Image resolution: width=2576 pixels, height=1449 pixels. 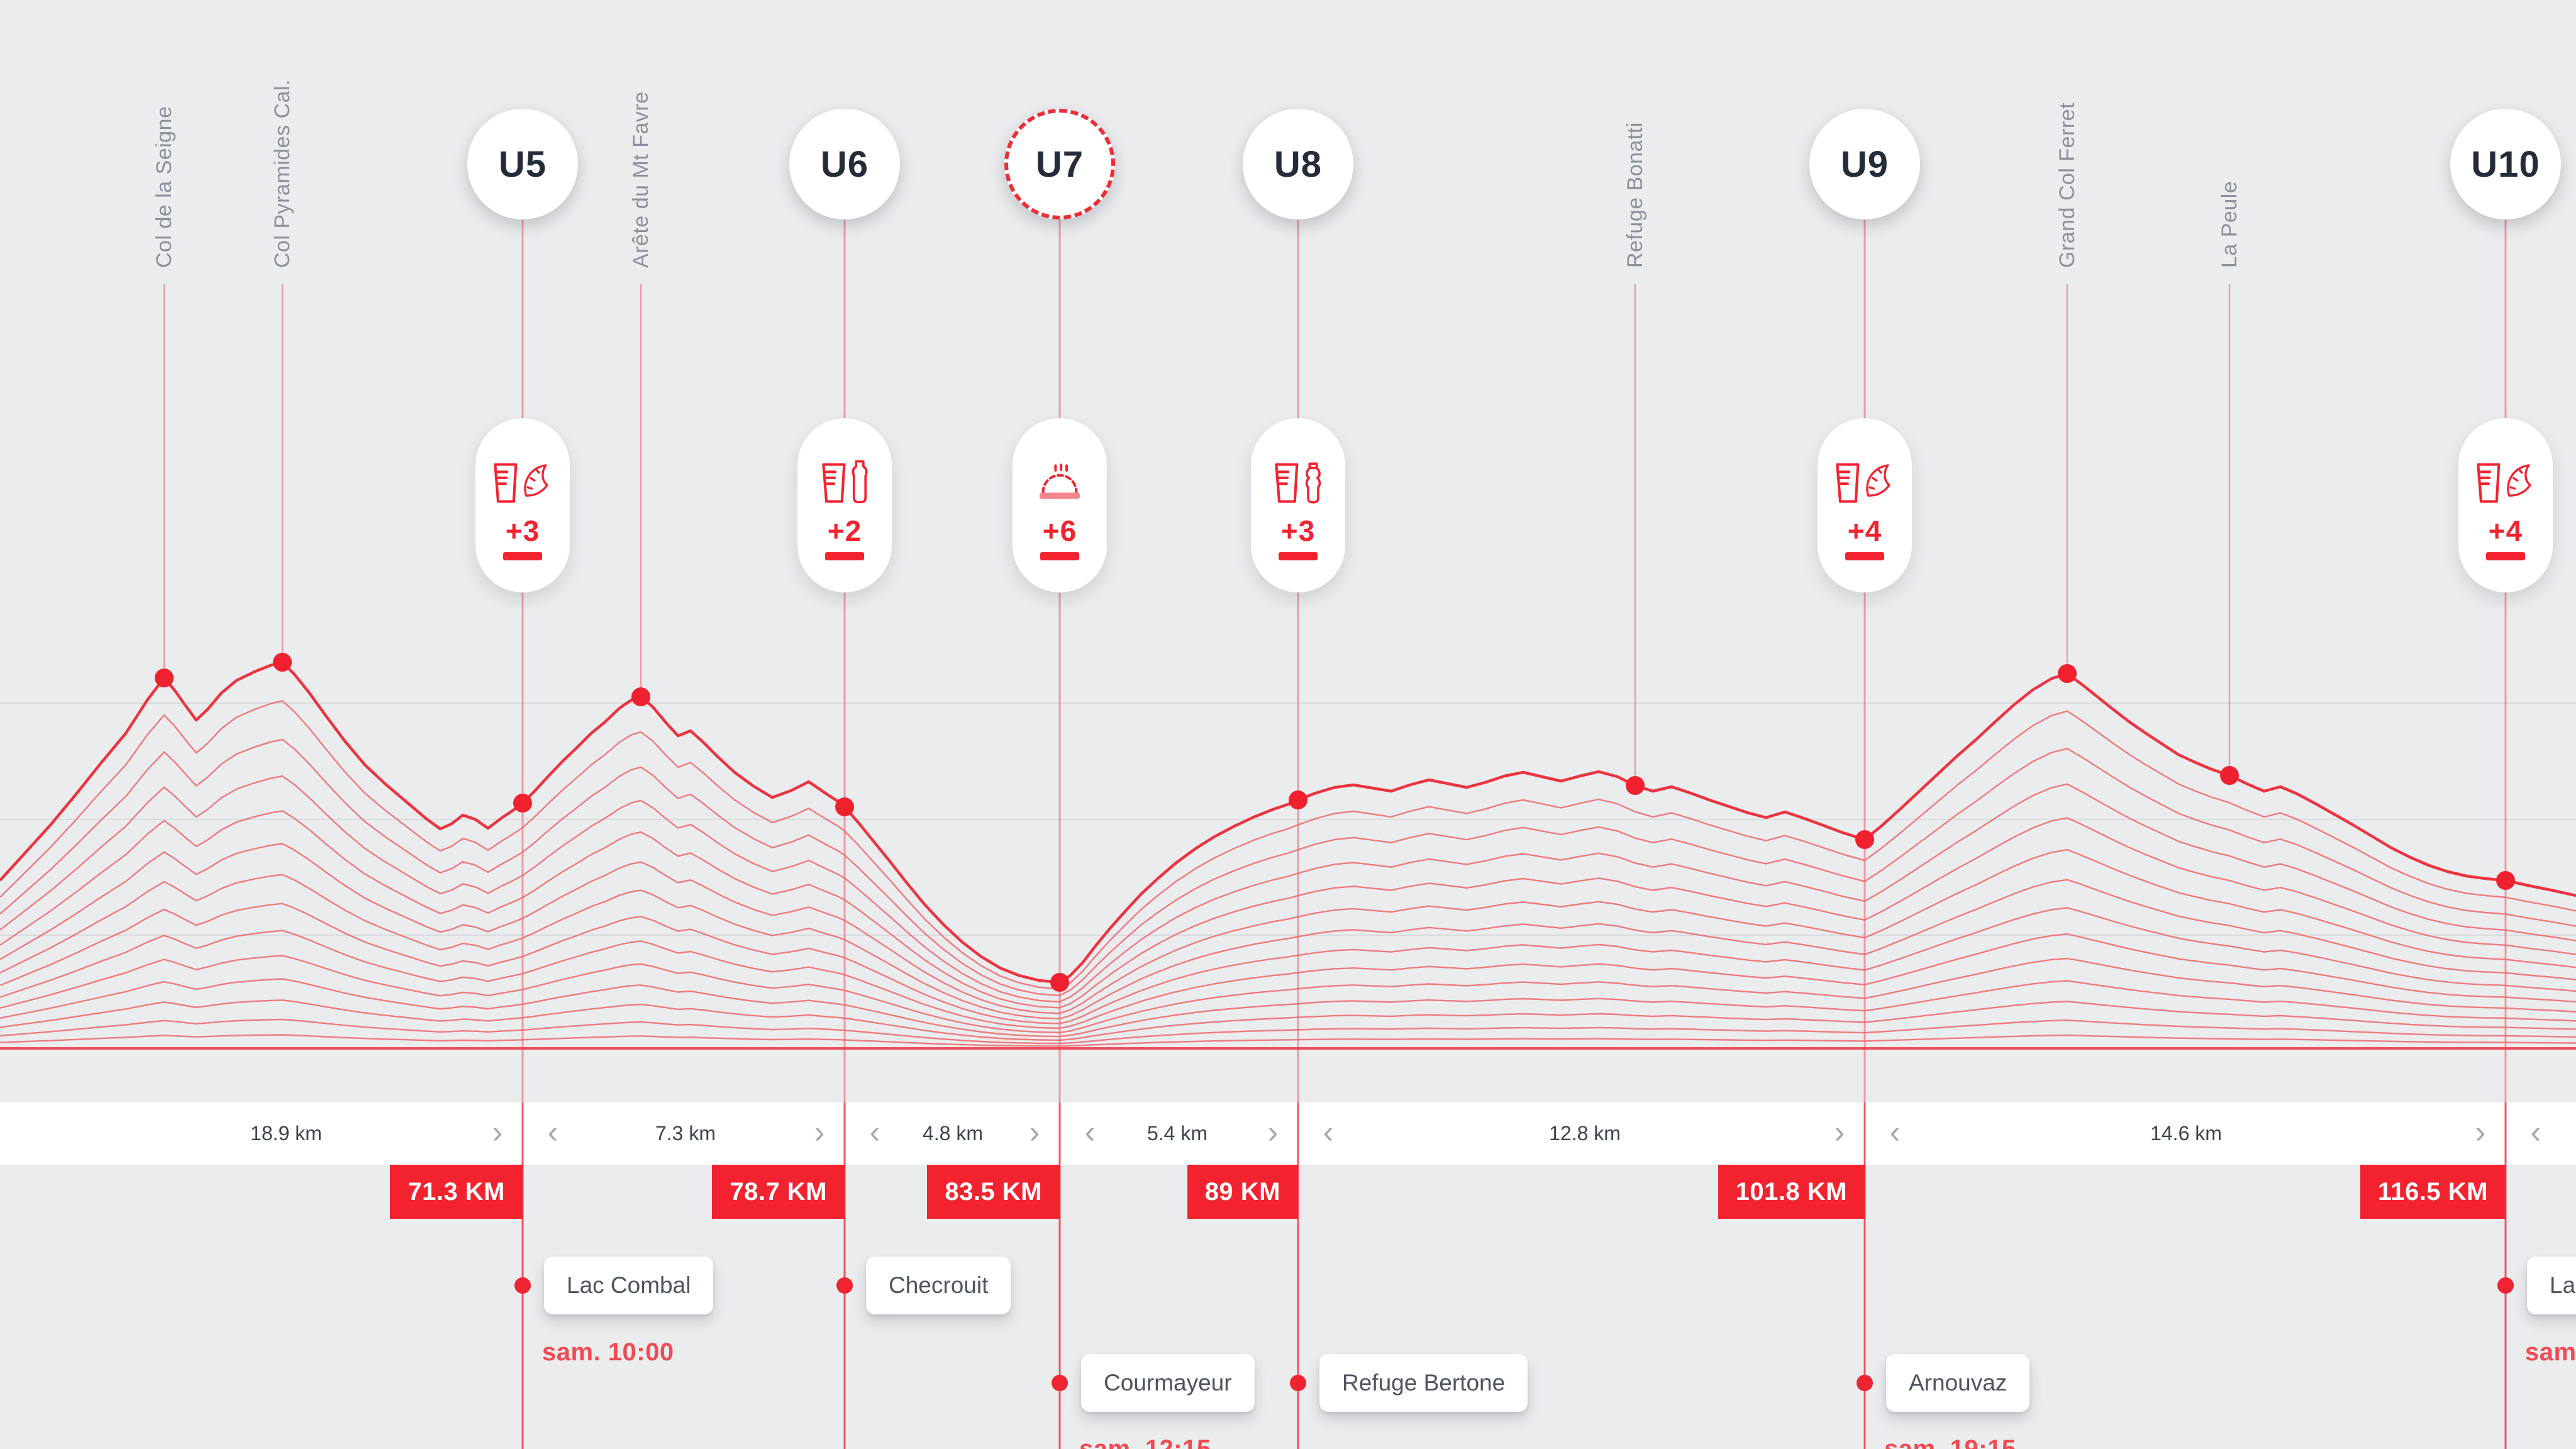 I want to click on location-chip-u7: Courmayeur, so click(x=1168, y=1383).